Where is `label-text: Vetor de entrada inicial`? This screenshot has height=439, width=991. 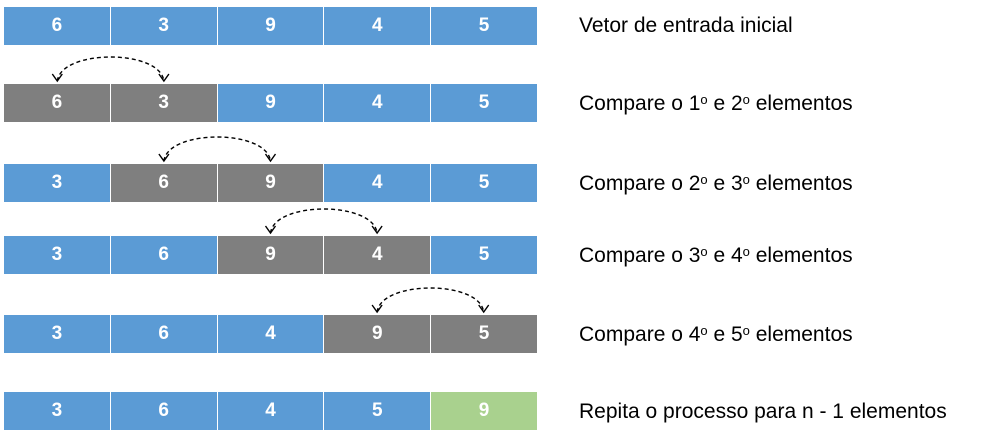 label-text: Vetor de entrada inicial is located at coordinates (686, 25).